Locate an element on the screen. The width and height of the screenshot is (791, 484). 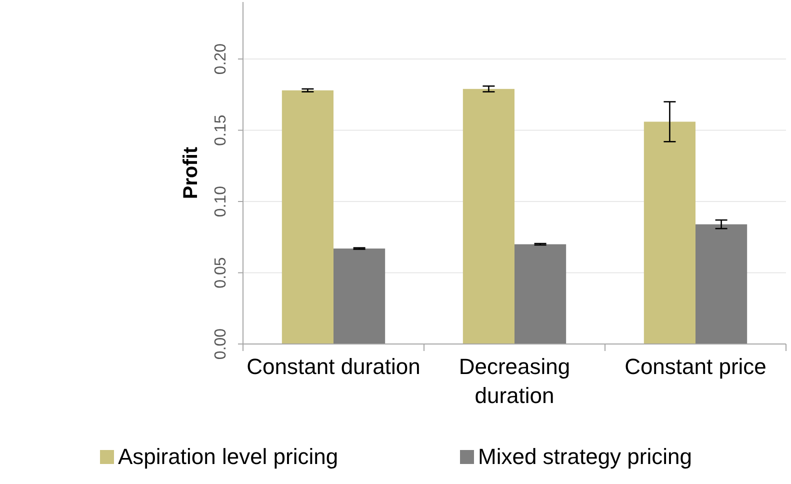
legend-label: Aspiration level pricing is located at coordinates (228, 456).